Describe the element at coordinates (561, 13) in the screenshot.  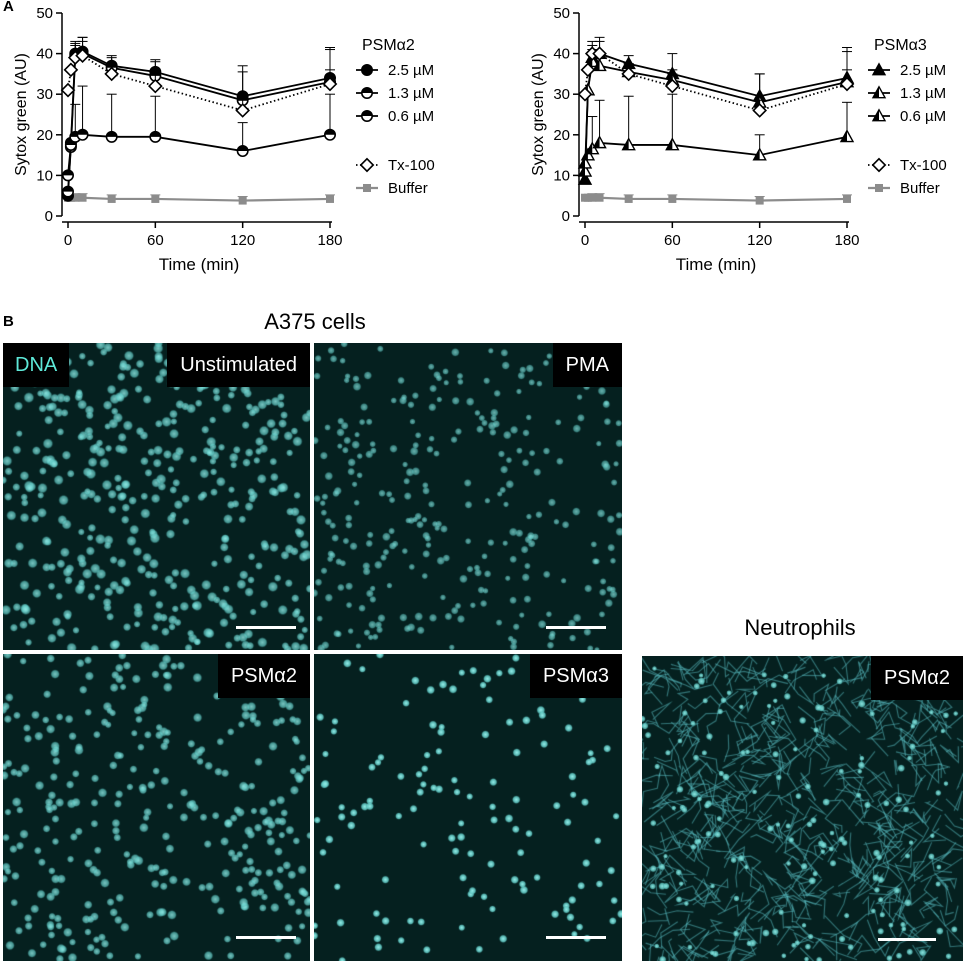
I see `y-tick-label: 50` at that location.